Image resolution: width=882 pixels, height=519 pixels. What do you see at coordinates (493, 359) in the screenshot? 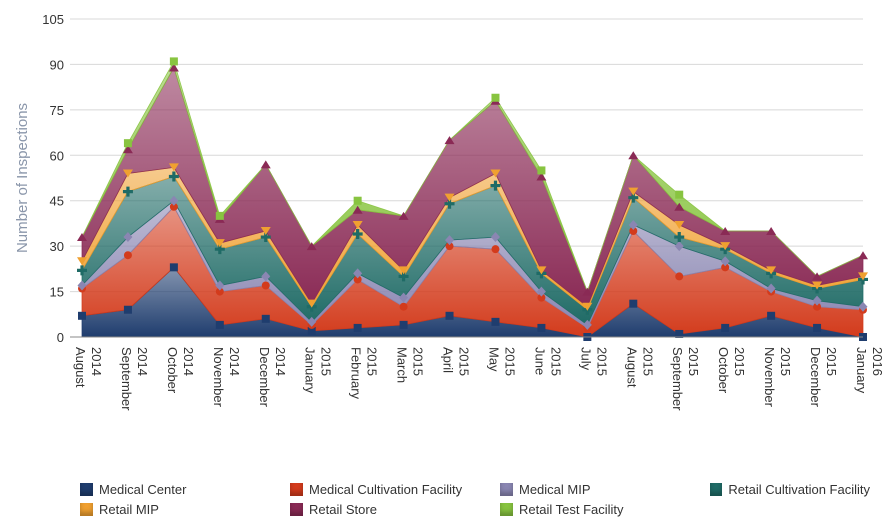
I see `x-tick-label: May` at bounding box center [493, 359].